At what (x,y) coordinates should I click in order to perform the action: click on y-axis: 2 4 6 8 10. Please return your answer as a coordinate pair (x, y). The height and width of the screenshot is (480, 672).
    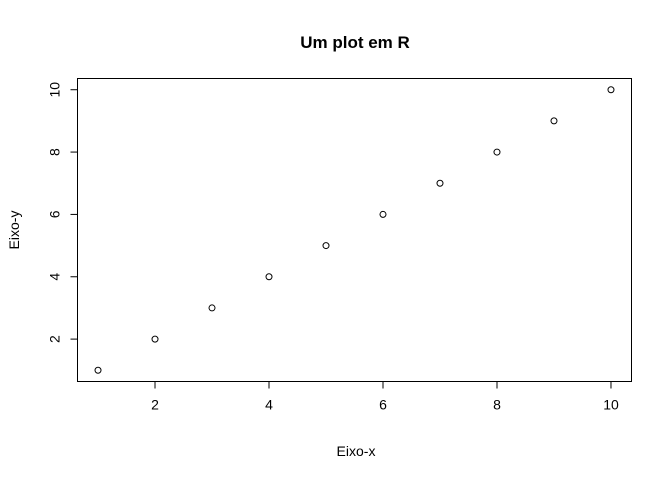
    Looking at the image, I should click on (62, 212).